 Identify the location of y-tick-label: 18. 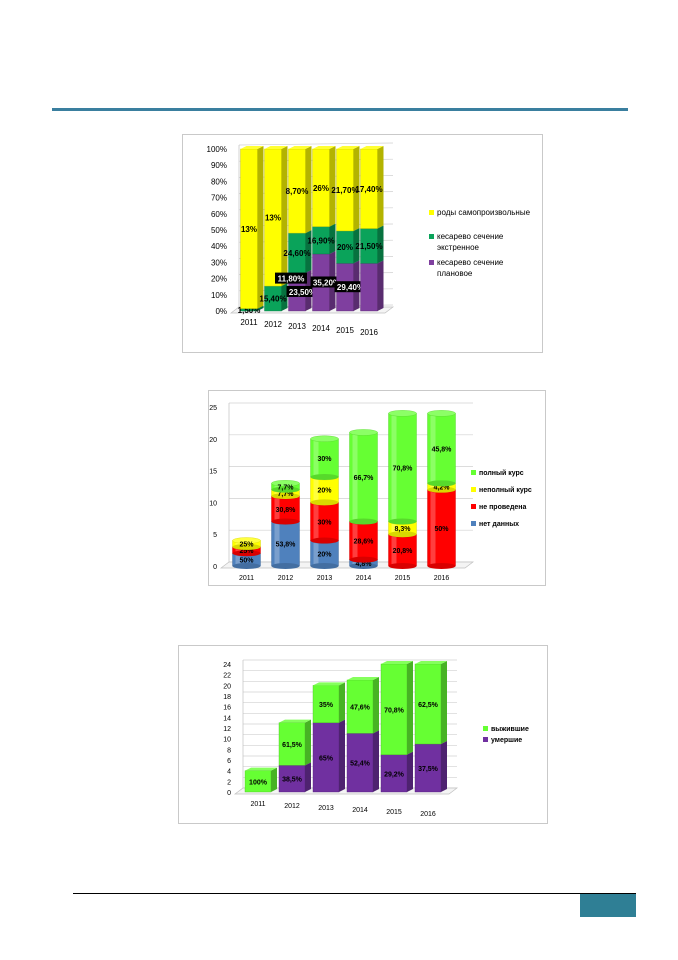
(227, 697).